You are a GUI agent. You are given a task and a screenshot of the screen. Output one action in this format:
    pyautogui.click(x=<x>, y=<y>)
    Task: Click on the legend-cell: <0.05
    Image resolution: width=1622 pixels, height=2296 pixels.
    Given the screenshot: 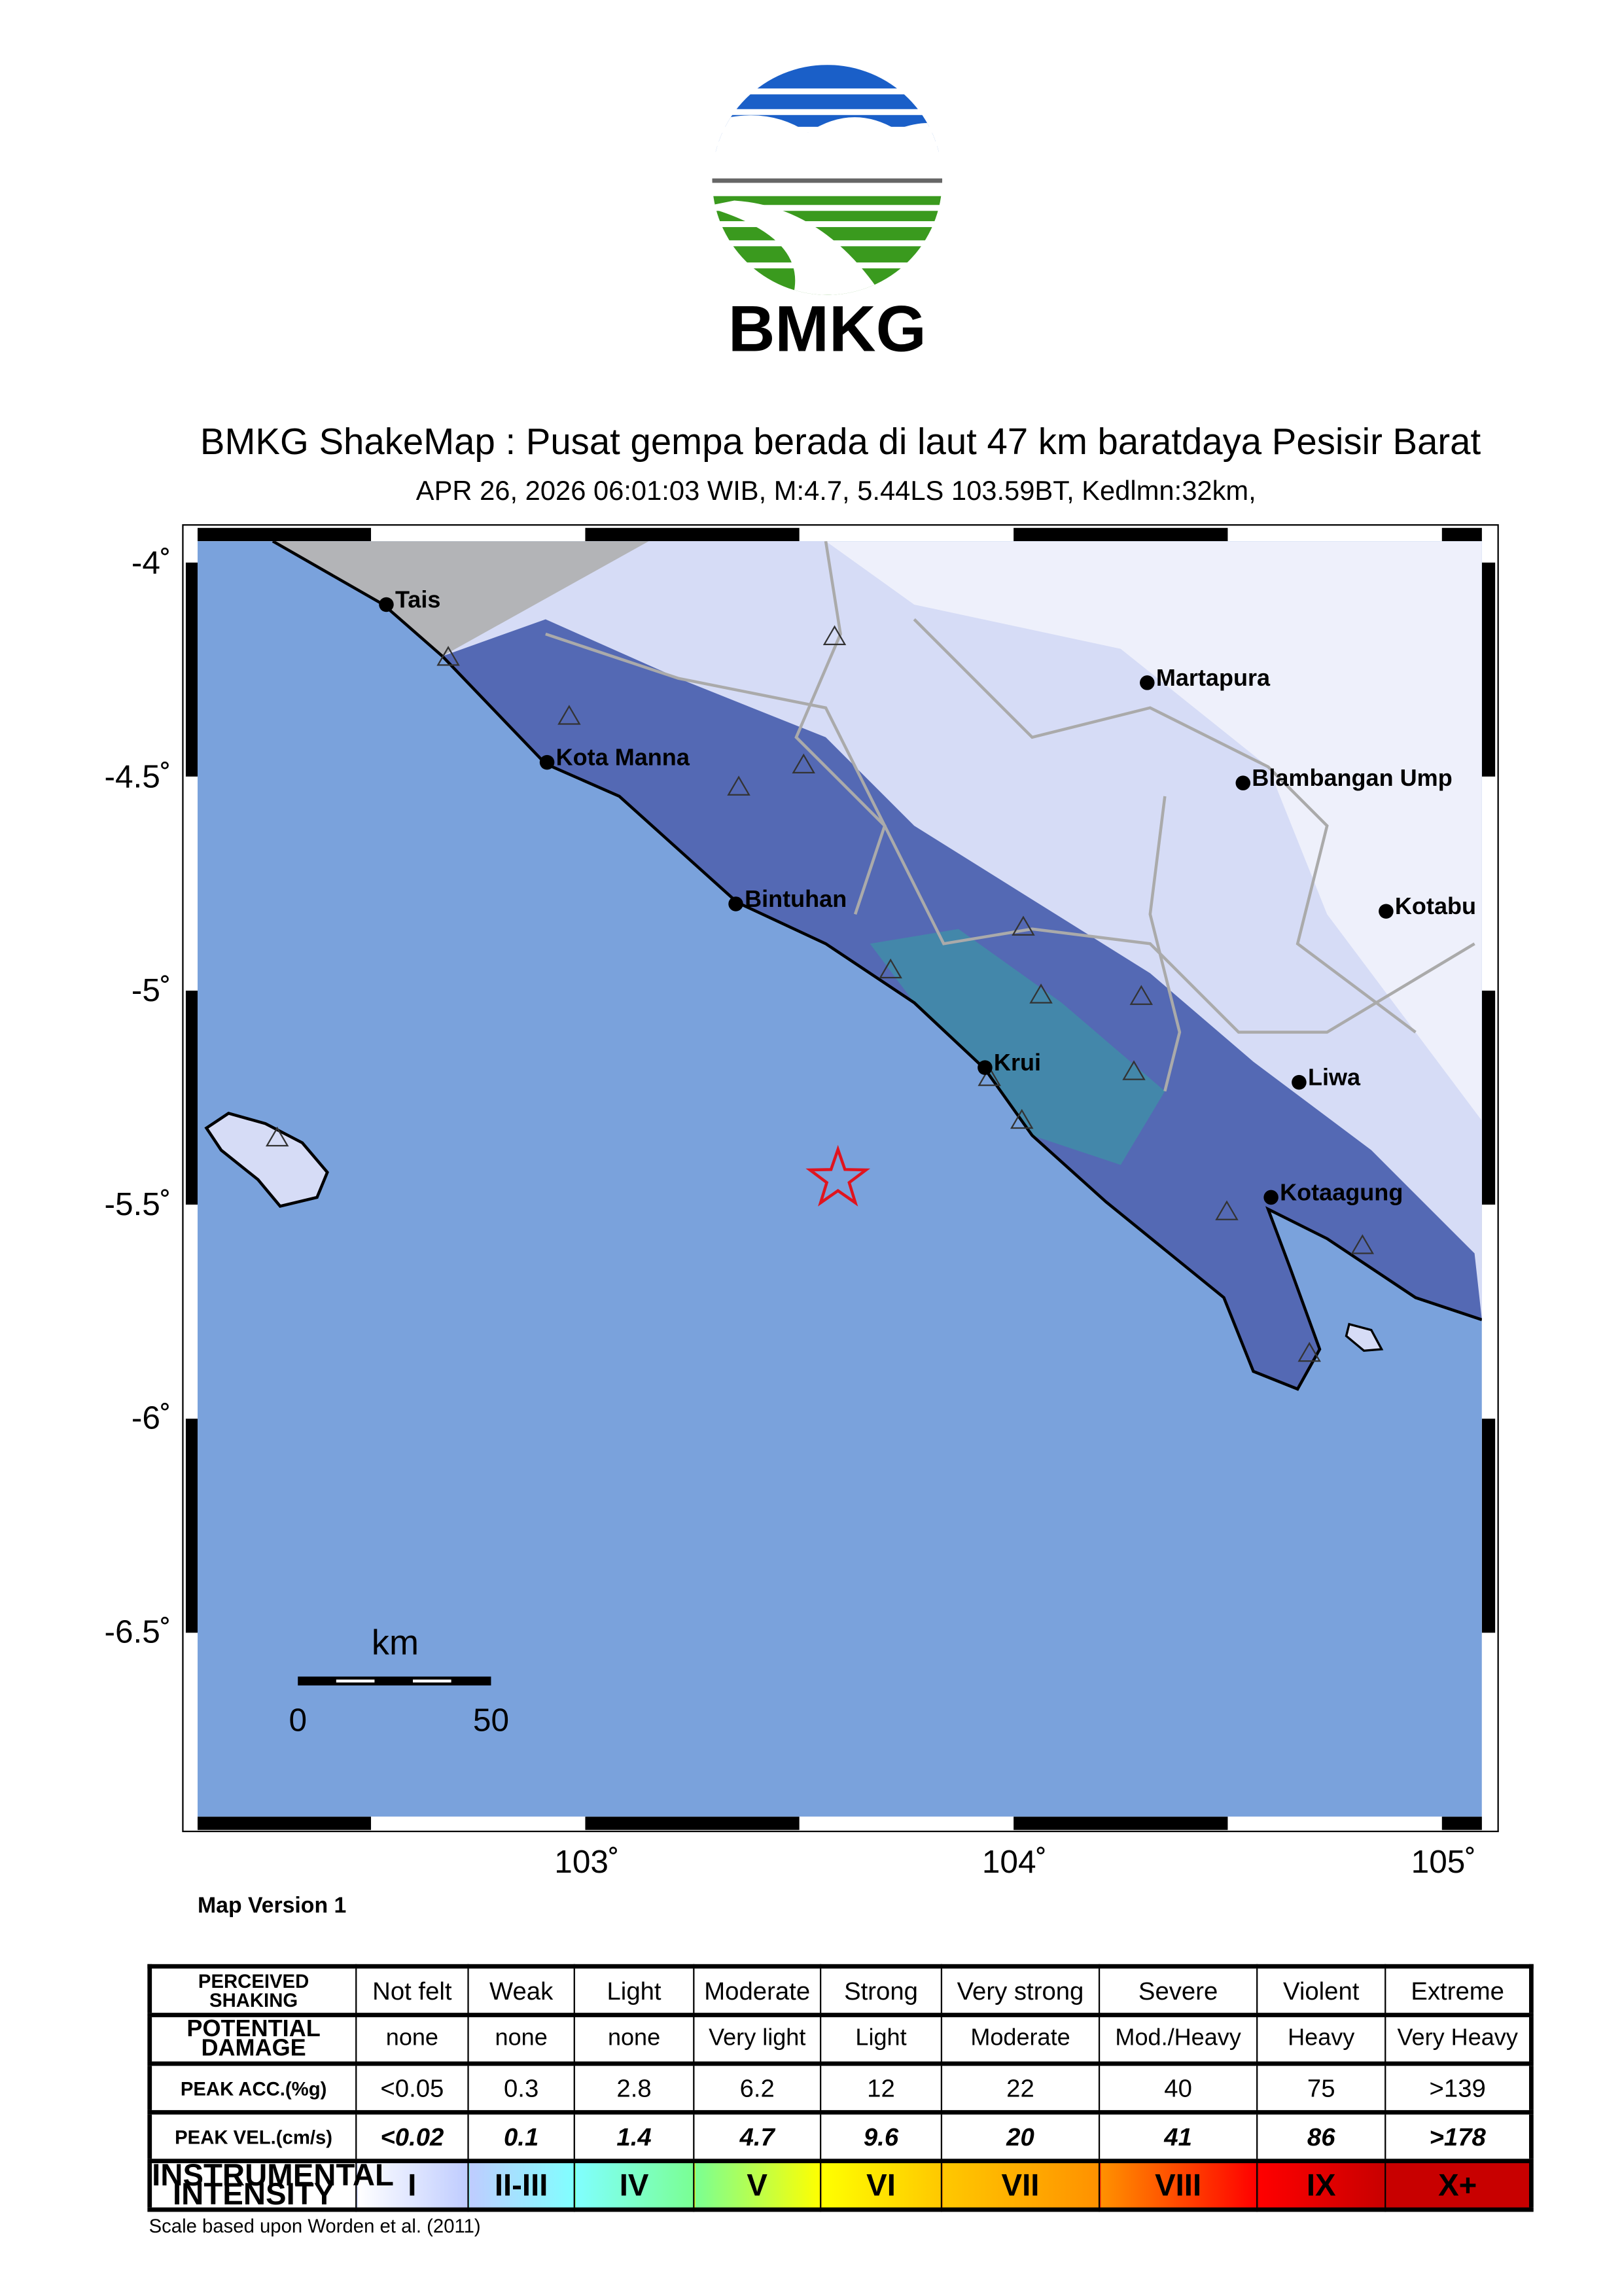 What is the action you would take?
    pyautogui.click(x=412, y=2088)
    